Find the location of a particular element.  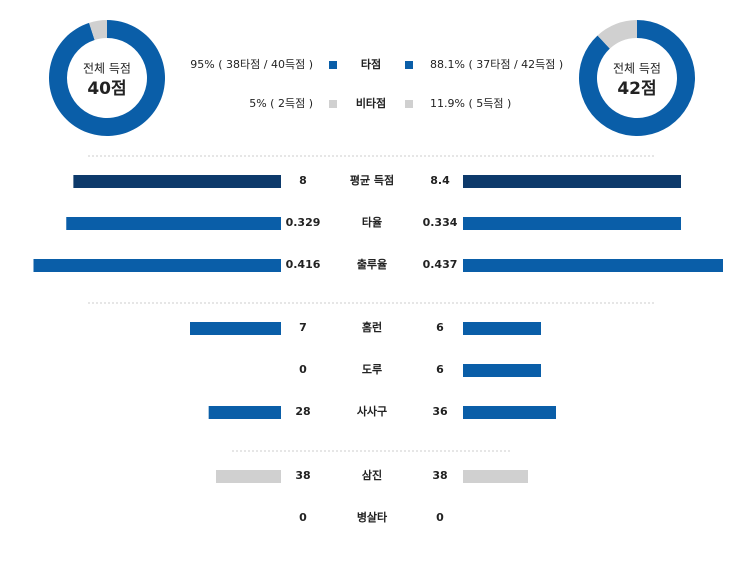

left-value: 0.416 is located at coordinates (303, 264).